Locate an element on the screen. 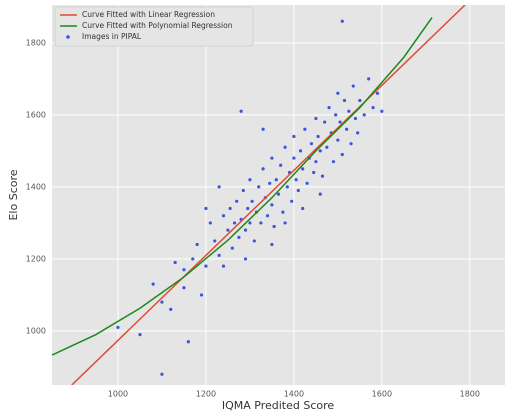 The image size is (507, 413). legend-label: Curve Fitted with Linear Regression is located at coordinates (148, 14).